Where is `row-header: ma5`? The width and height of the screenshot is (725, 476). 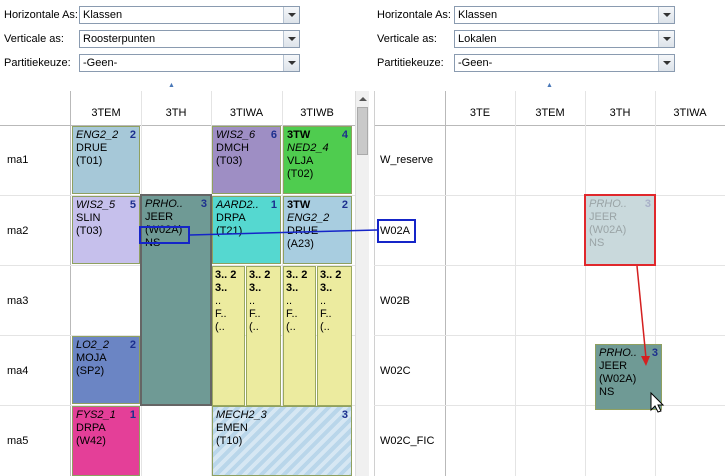 row-header: ma5 is located at coordinates (18, 441).